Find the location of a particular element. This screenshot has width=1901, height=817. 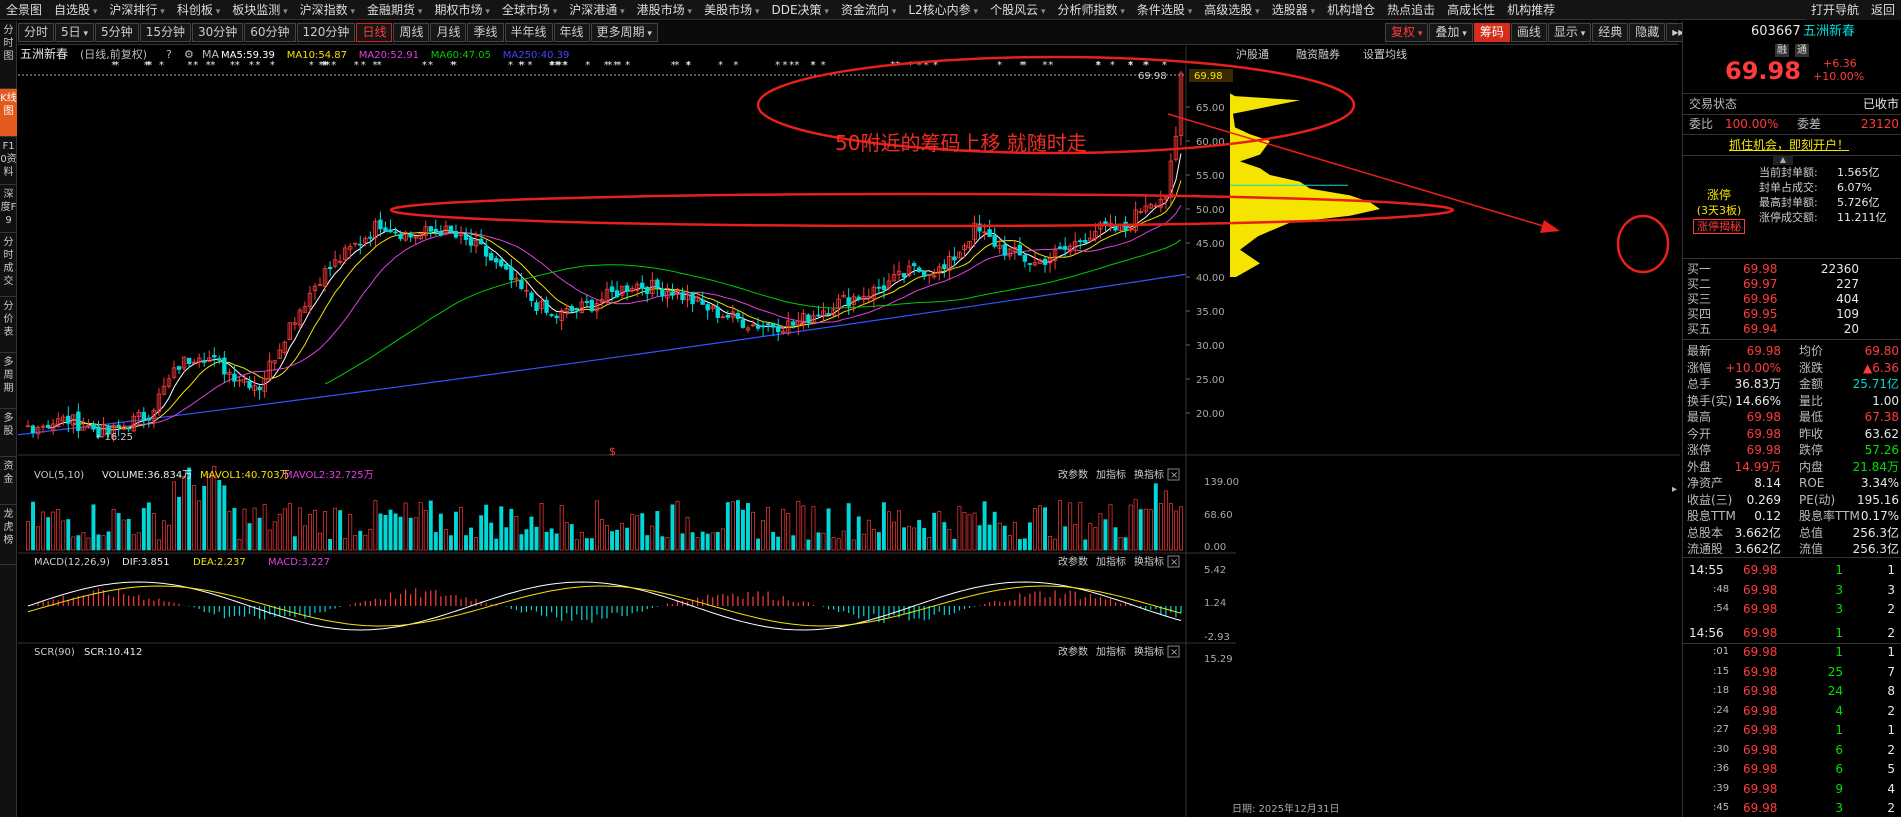

menu-item-3: 科创板 is located at coordinates (198, 9).